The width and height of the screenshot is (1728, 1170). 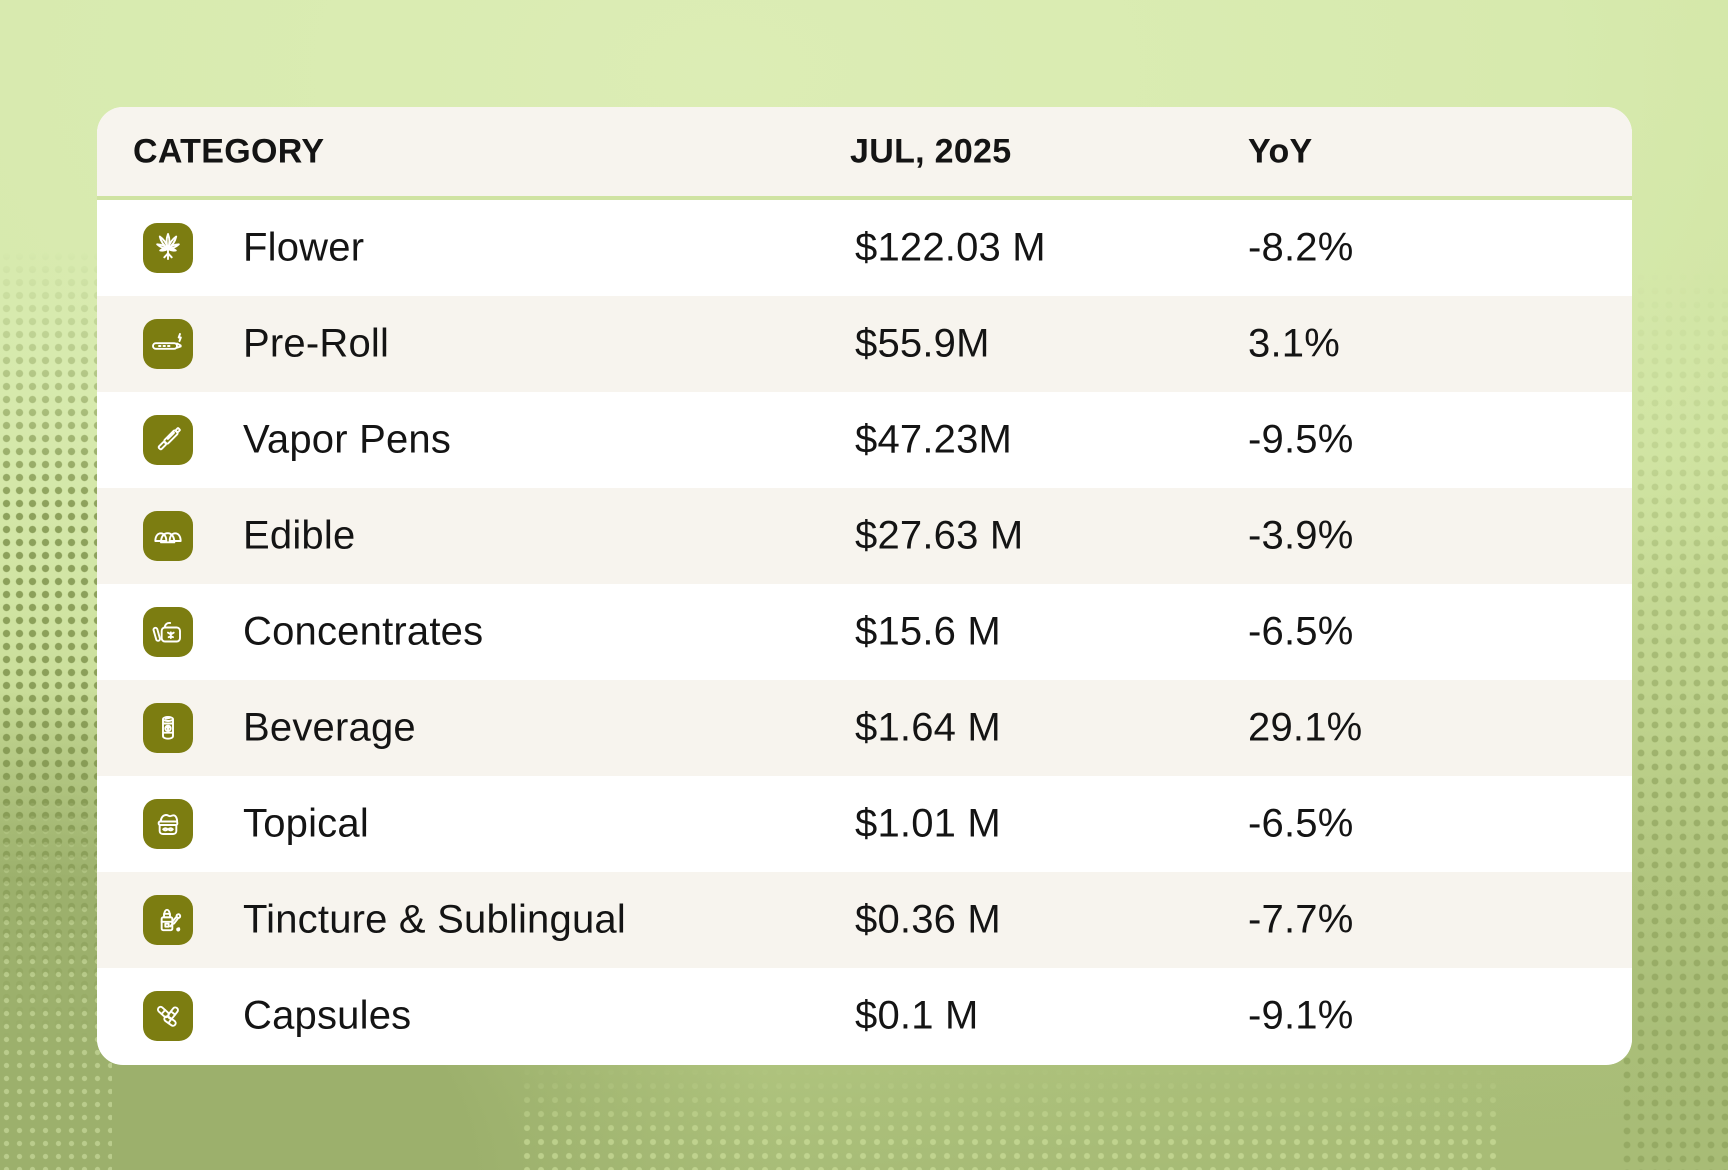 What do you see at coordinates (928, 727) in the screenshot?
I see `sales-value: $1.64 M` at bounding box center [928, 727].